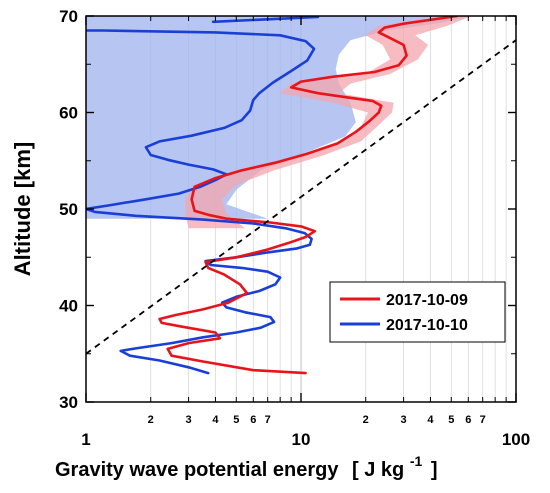 The image size is (550, 493). I want to click on legend: 2017-10-09 2017-10-10, so click(417, 312).